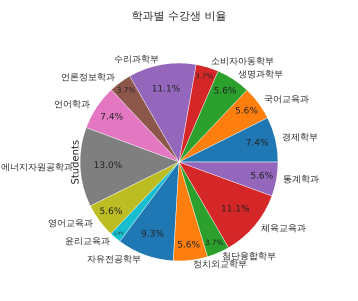 This screenshot has height=301, width=358. What do you see at coordinates (108, 165) in the screenshot?
I see `data-label: 13.0%` at bounding box center [108, 165].